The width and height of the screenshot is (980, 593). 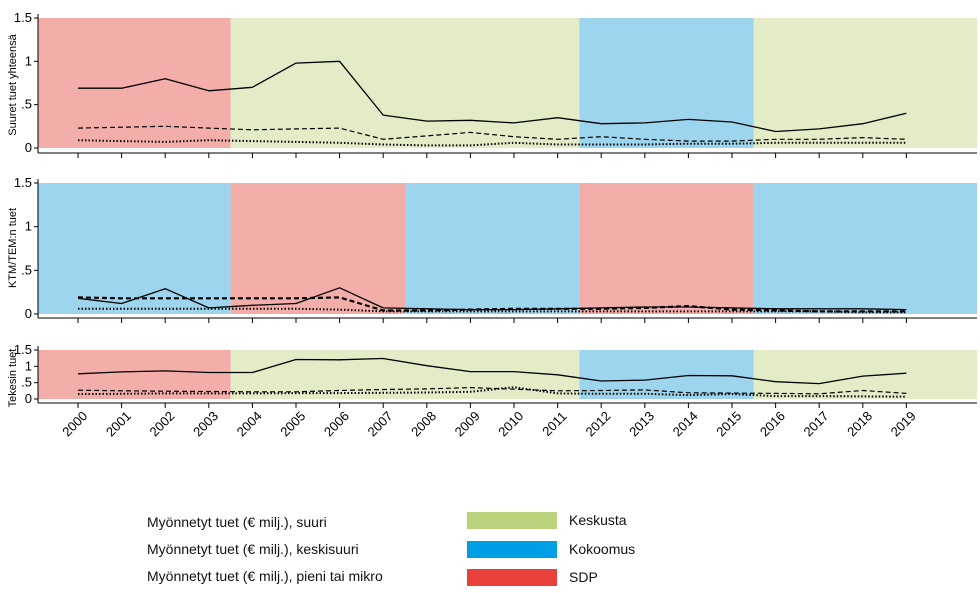 I want to click on legend-item-keskusta: Keskusta, so click(x=547, y=520).